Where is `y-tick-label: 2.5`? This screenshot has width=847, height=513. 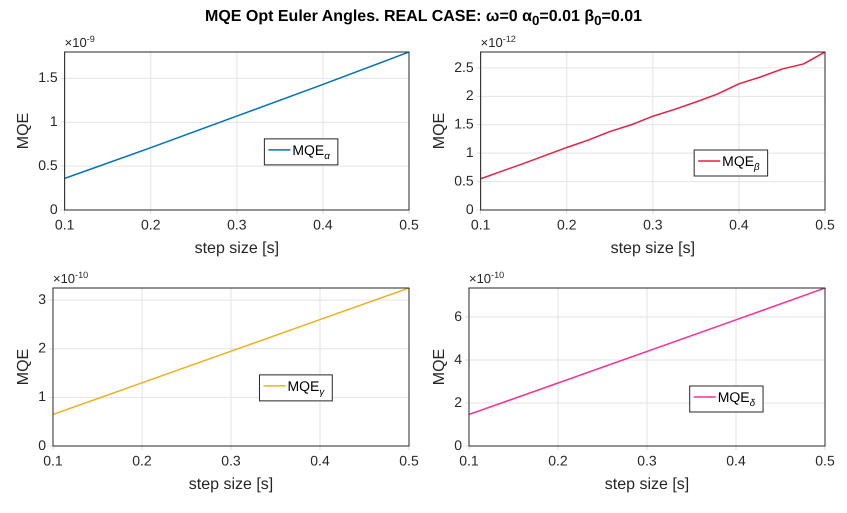
y-tick-label: 2.5 is located at coordinates (464, 66).